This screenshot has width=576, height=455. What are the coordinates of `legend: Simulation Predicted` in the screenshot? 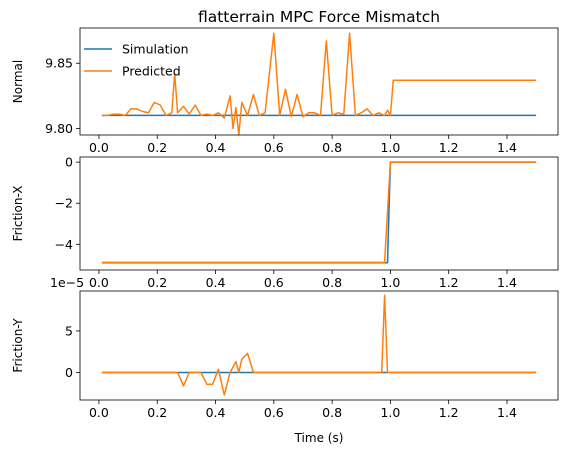 It's located at (136, 60).